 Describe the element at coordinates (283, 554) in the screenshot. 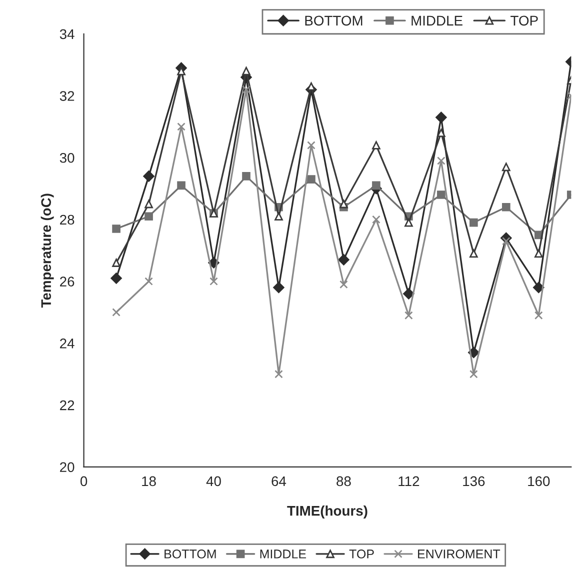

I see `text: MIDDLE` at that location.